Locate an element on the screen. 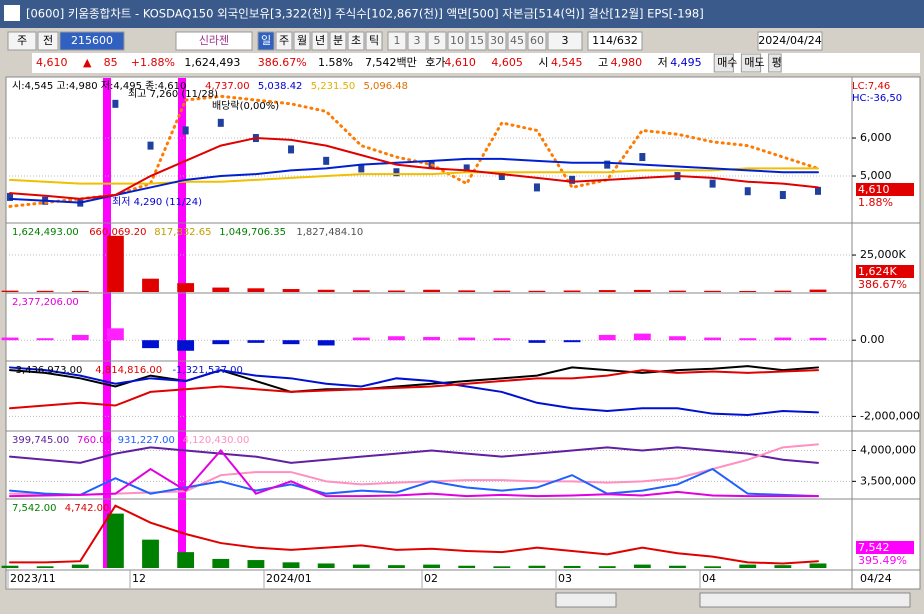  code-input-label: 215600 is located at coordinates (92, 40).